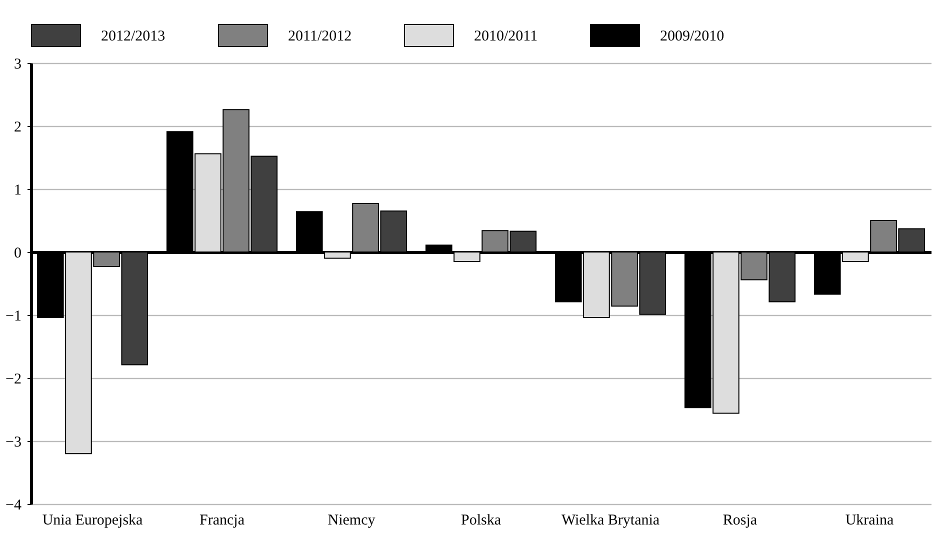 The image size is (949, 544). I want to click on x-tick-label: Ukraina, so click(869, 520).